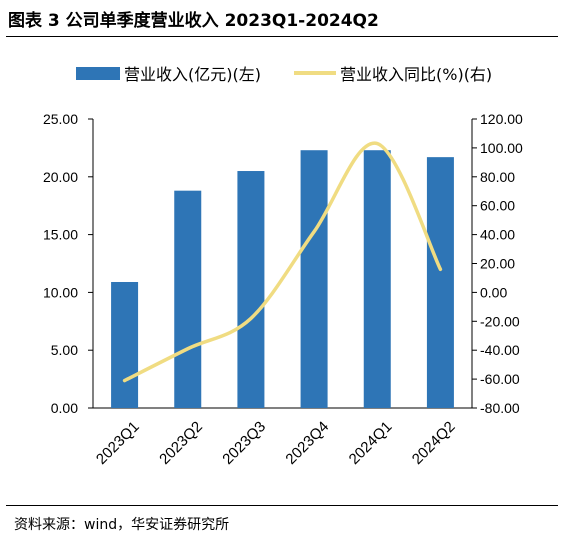 Image resolution: width=566 pixels, height=541 pixels. I want to click on right-tick-label: 0.00, so click(493, 292).